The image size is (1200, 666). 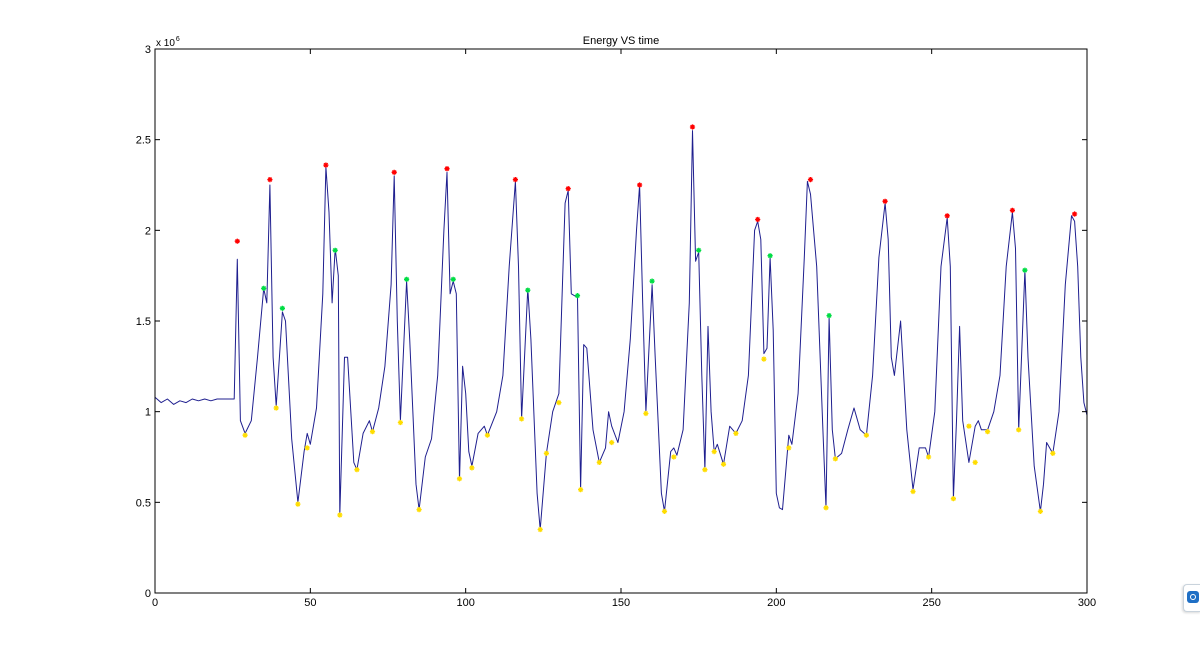 What do you see at coordinates (143, 503) in the screenshot?
I see `y-tick-label: 0.5` at bounding box center [143, 503].